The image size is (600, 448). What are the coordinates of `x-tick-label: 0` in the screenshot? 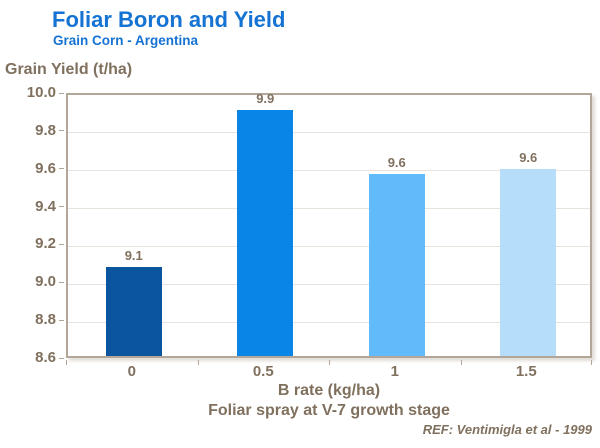 It's located at (131, 371).